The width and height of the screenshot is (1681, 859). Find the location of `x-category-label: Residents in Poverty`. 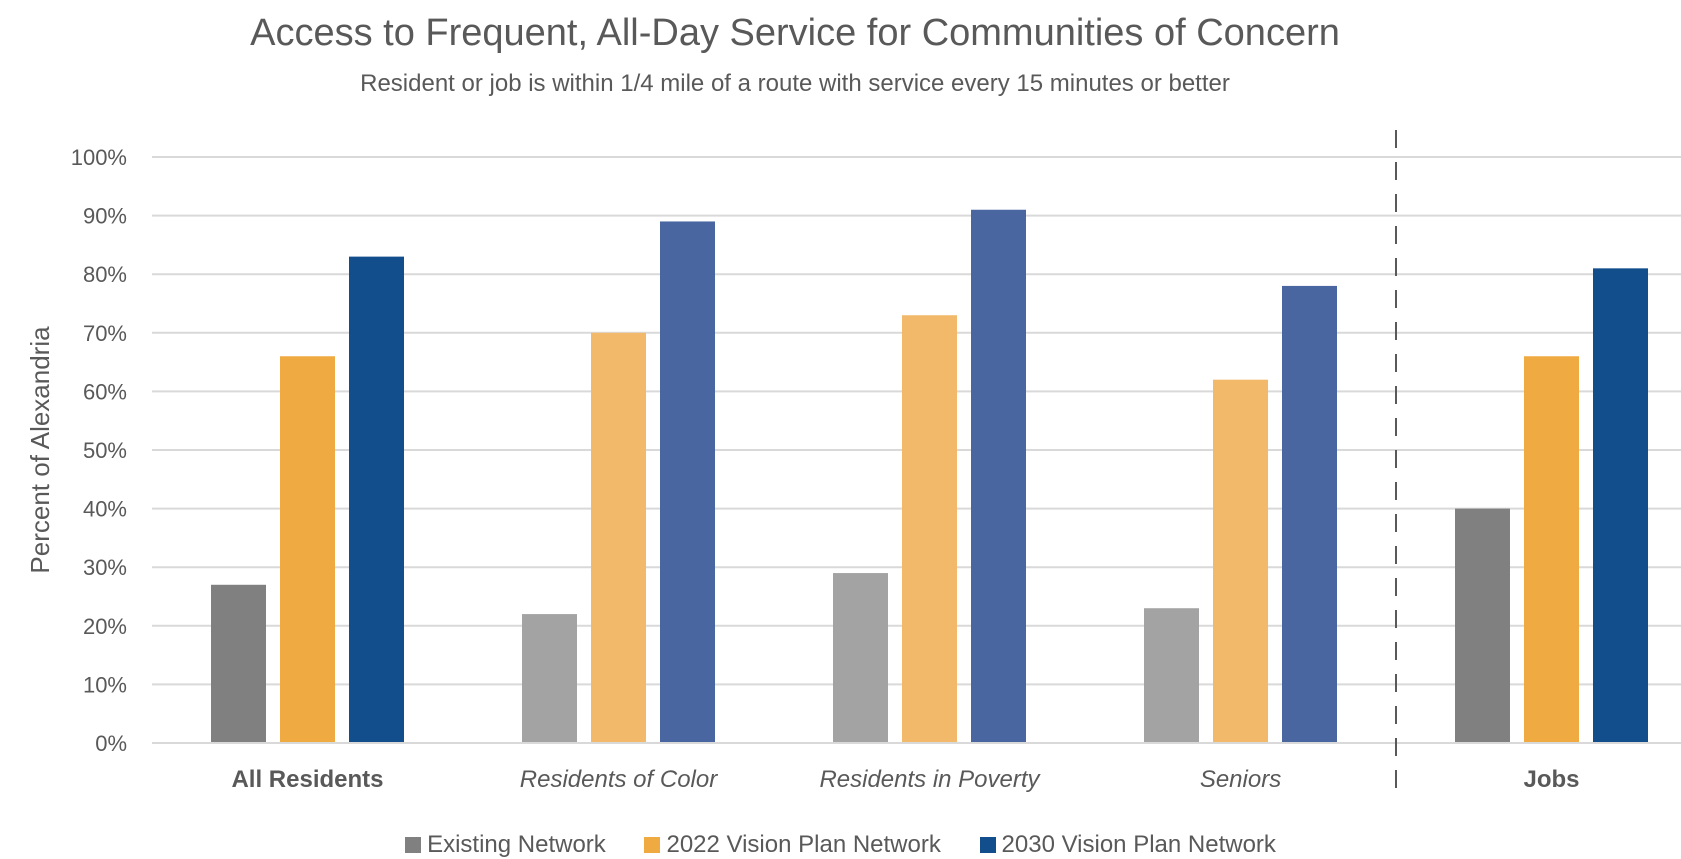

x-category-label: Residents in Poverty is located at coordinates (930, 779).